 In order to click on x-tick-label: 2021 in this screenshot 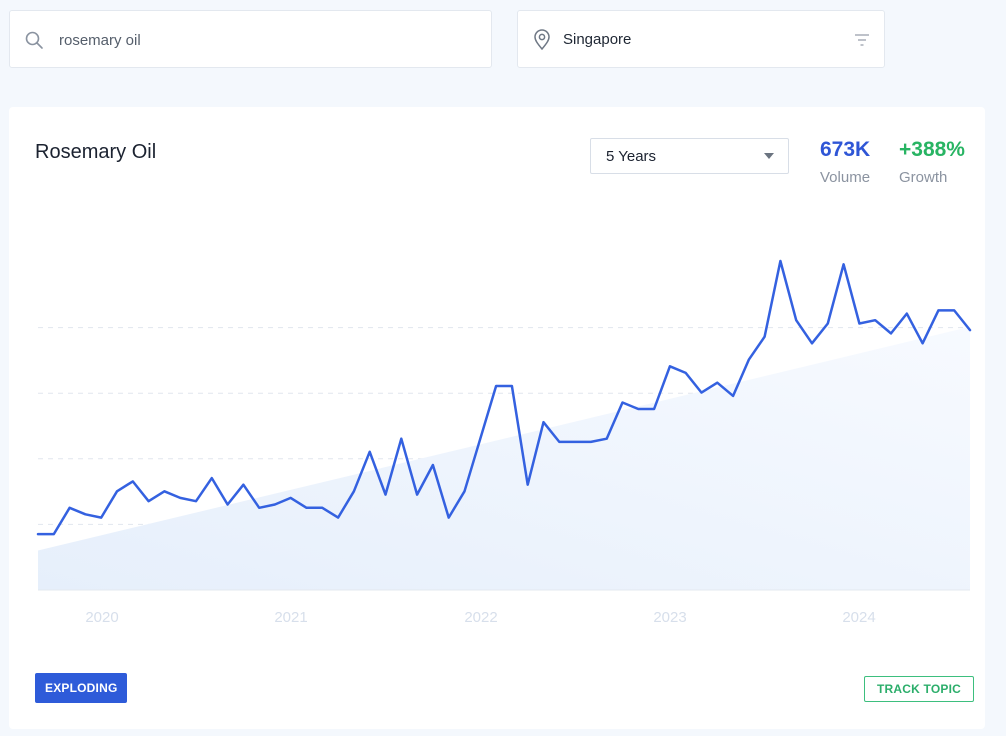, I will do `click(290, 617)`.